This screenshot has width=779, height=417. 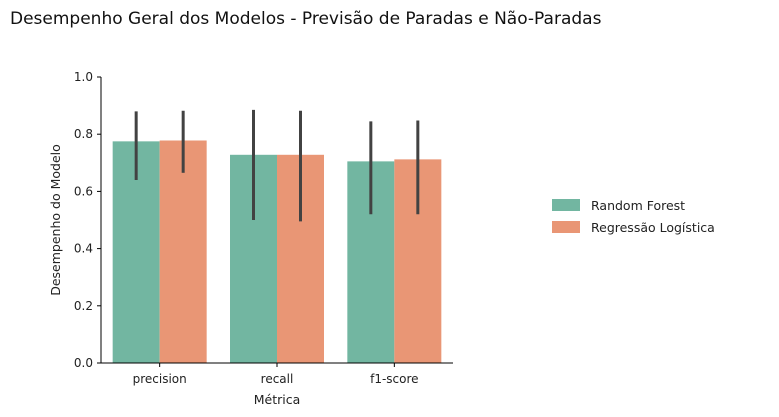 What do you see at coordinates (83, 77) in the screenshot?
I see `y-tick-label: 1.0` at bounding box center [83, 77].